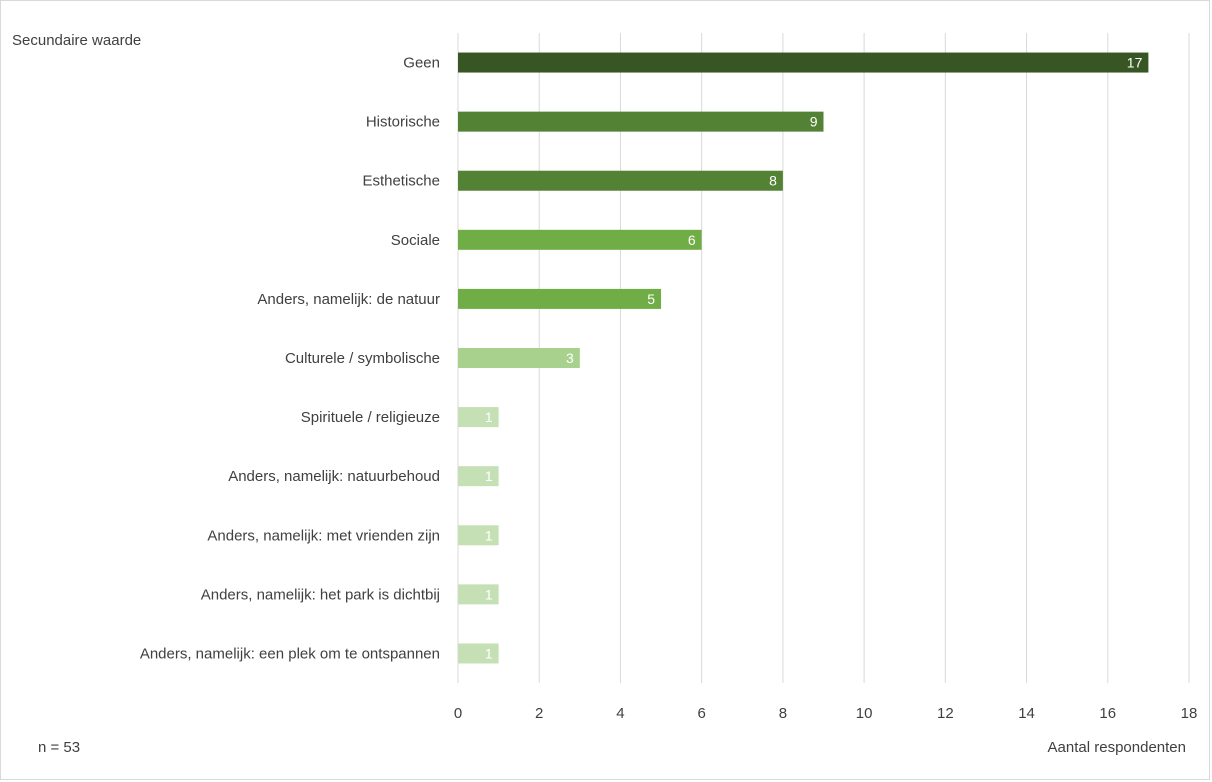 The height and width of the screenshot is (782, 1212). I want to click on category-label: Anders, namelijk: met vrienden zijn, so click(323, 535).